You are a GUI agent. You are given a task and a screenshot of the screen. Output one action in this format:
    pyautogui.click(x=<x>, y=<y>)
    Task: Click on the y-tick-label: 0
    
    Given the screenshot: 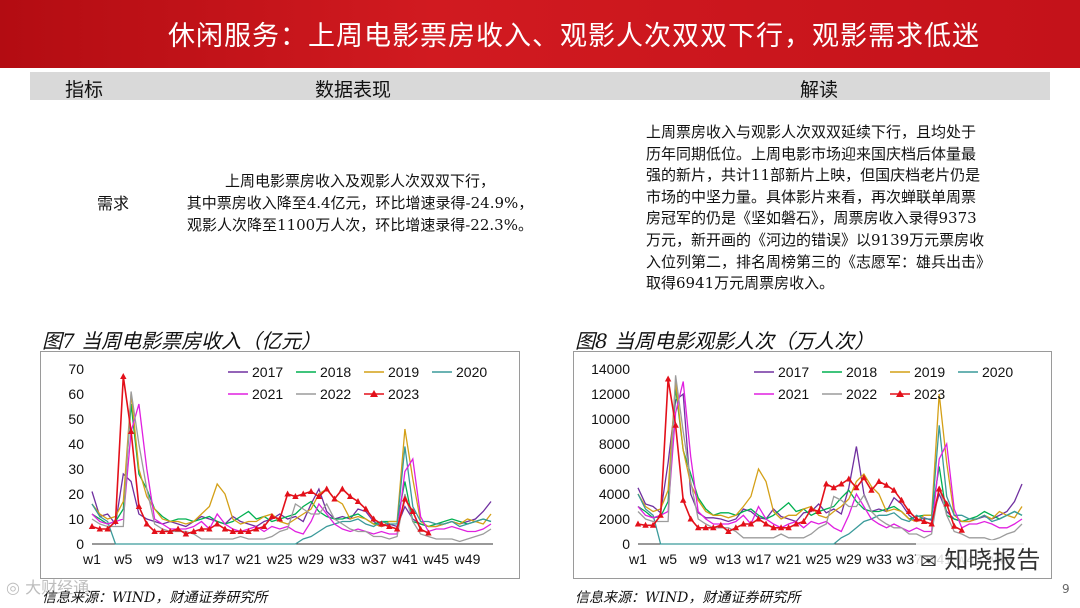 What is the action you would take?
    pyautogui.click(x=80, y=544)
    